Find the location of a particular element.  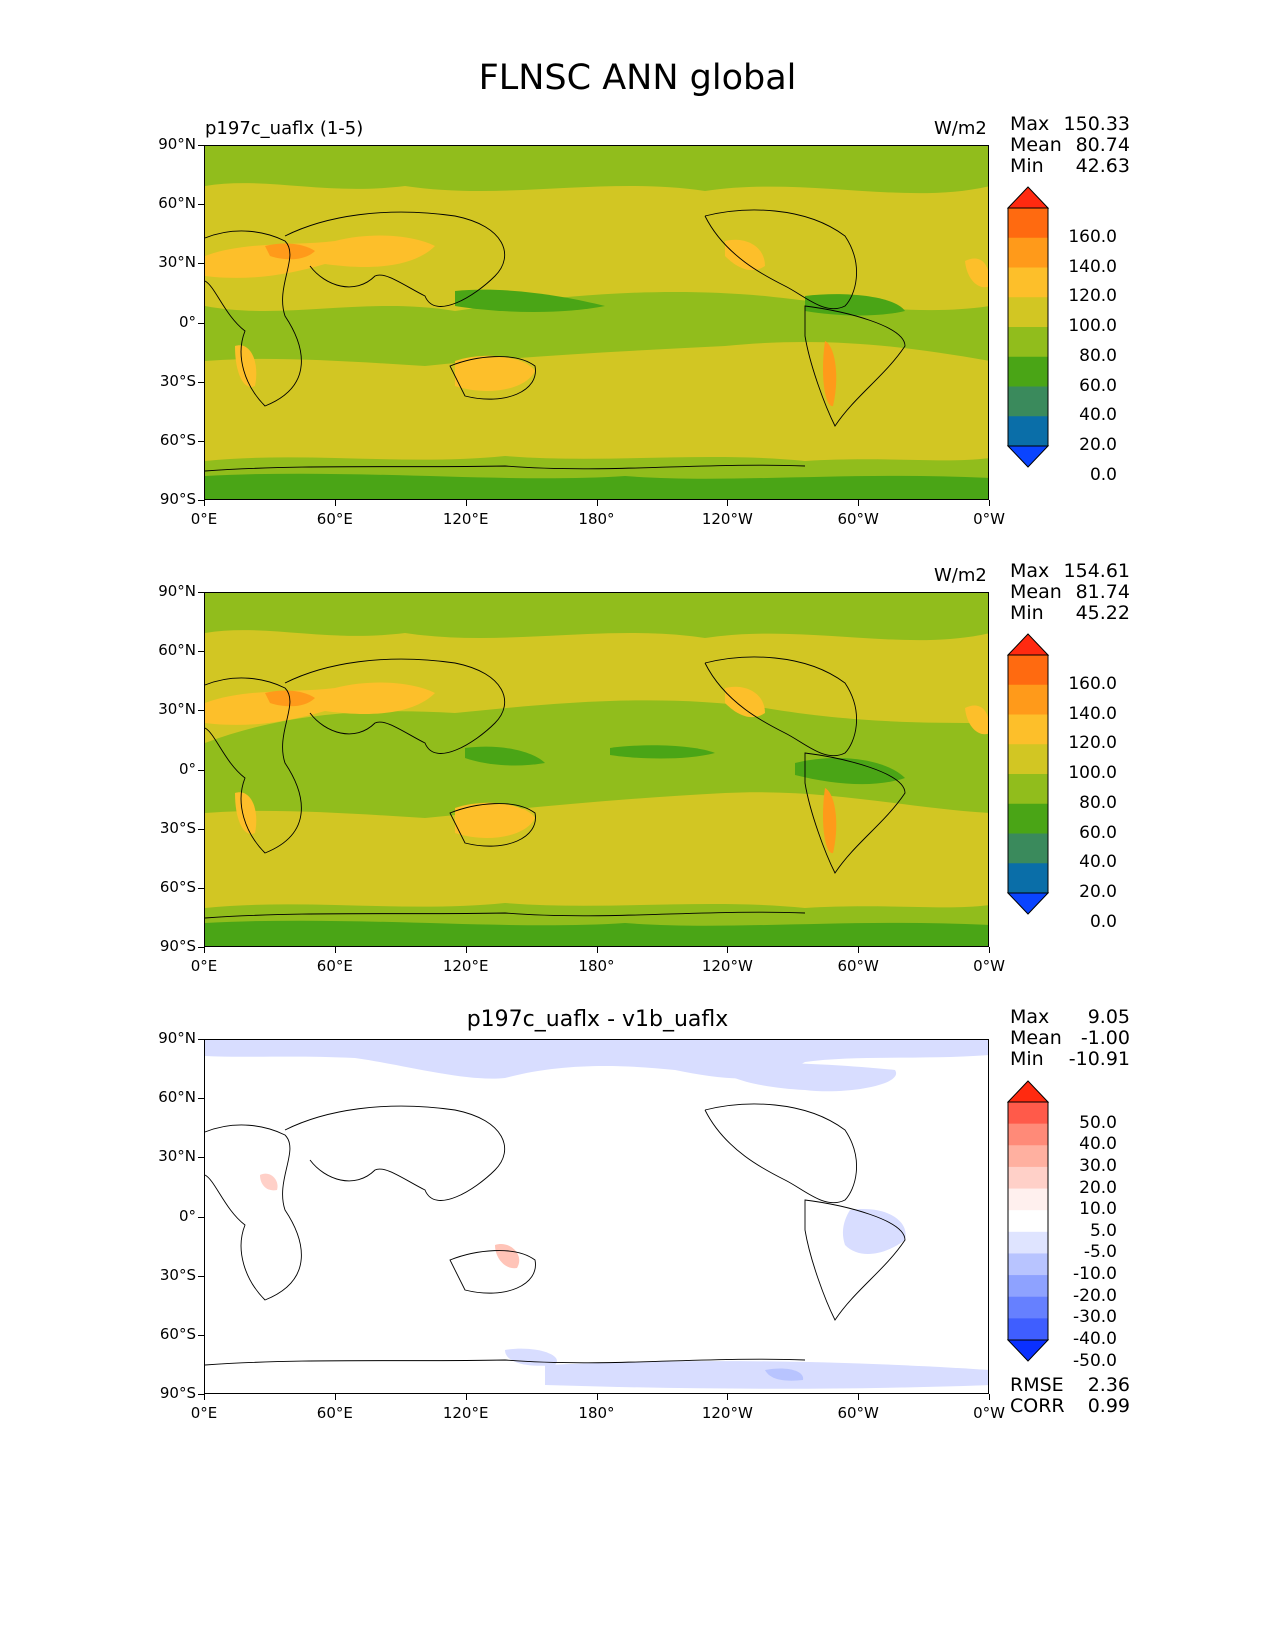

min-value: 45.22 is located at coordinates (1102, 613).